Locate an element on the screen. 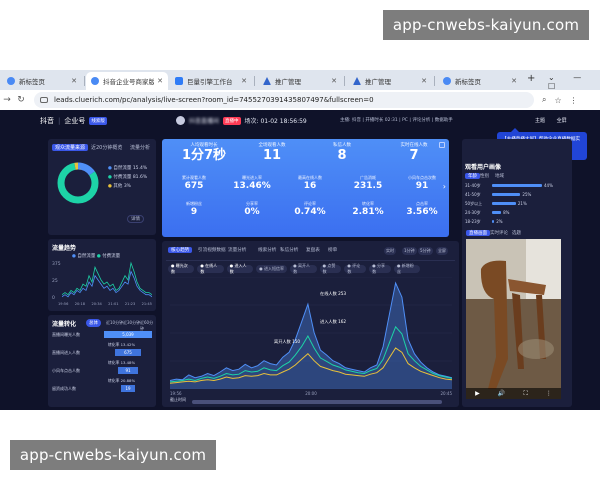  metric-chip: ● 离开人数 is located at coordinates (303, 268).